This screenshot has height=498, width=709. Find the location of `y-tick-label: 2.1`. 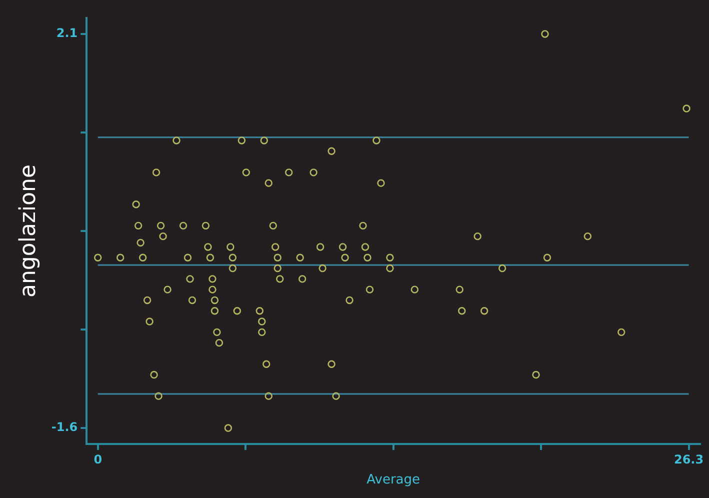

y-tick-label: 2.1 is located at coordinates (67, 33).